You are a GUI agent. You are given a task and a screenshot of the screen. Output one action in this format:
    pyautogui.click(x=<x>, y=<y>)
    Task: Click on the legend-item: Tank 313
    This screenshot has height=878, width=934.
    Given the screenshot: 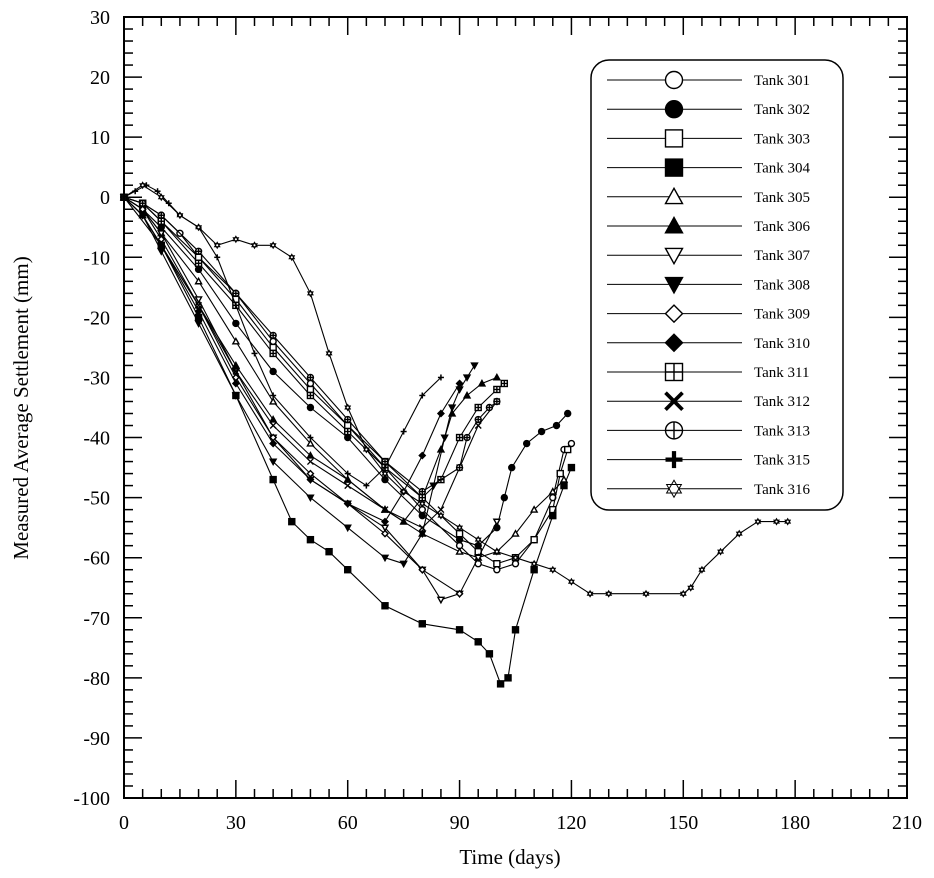 What is the action you would take?
    pyautogui.click(x=708, y=430)
    